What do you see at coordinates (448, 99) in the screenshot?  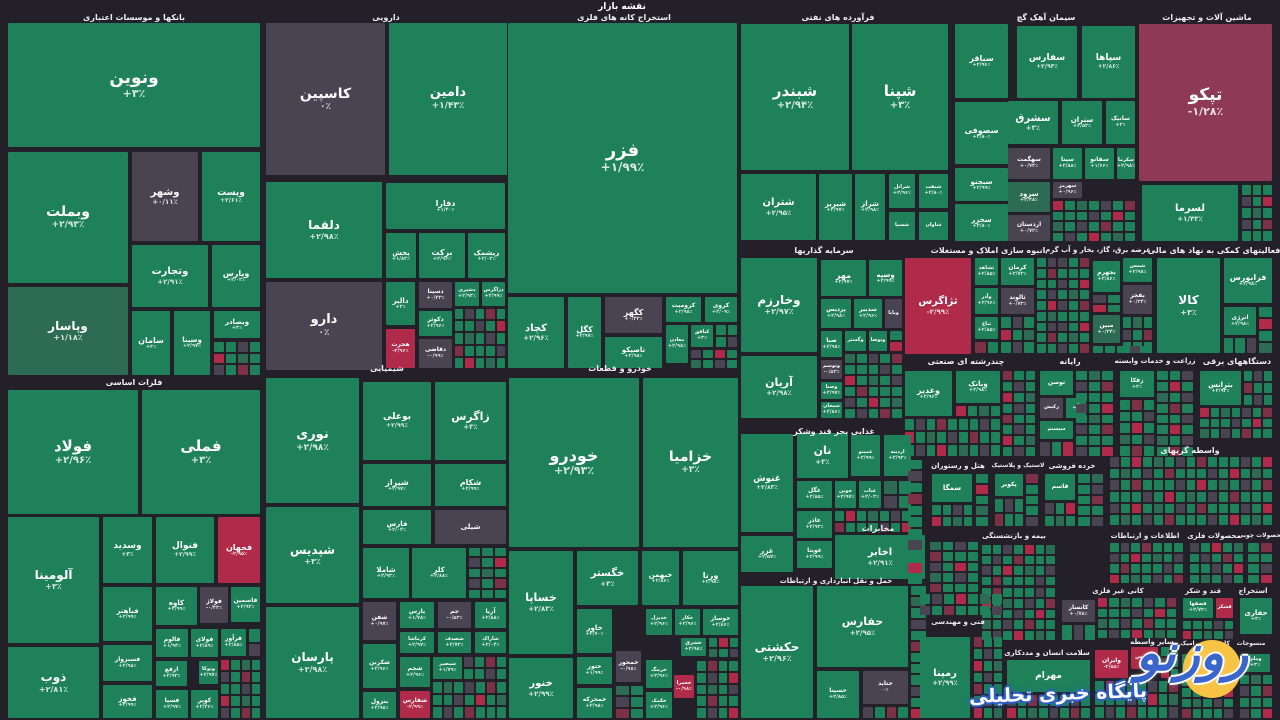 I see `stock-cell: دامین +۱/۴۳٪` at bounding box center [448, 99].